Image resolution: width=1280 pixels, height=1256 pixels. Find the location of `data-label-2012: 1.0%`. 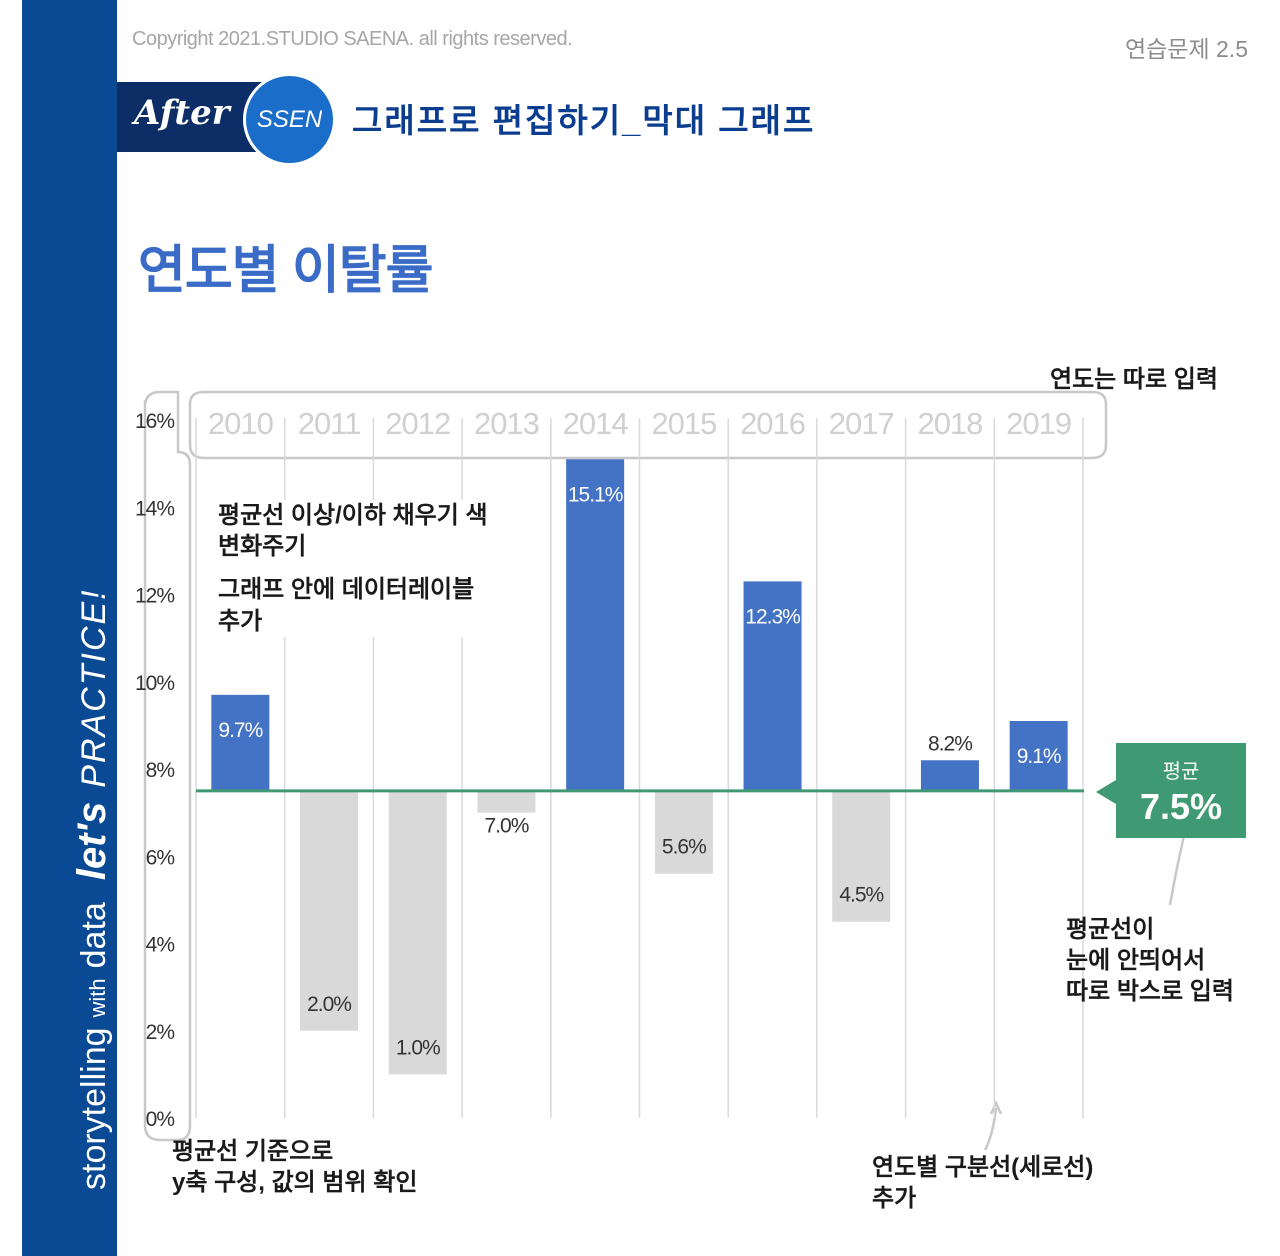

data-label-2012: 1.0% is located at coordinates (418, 1047).